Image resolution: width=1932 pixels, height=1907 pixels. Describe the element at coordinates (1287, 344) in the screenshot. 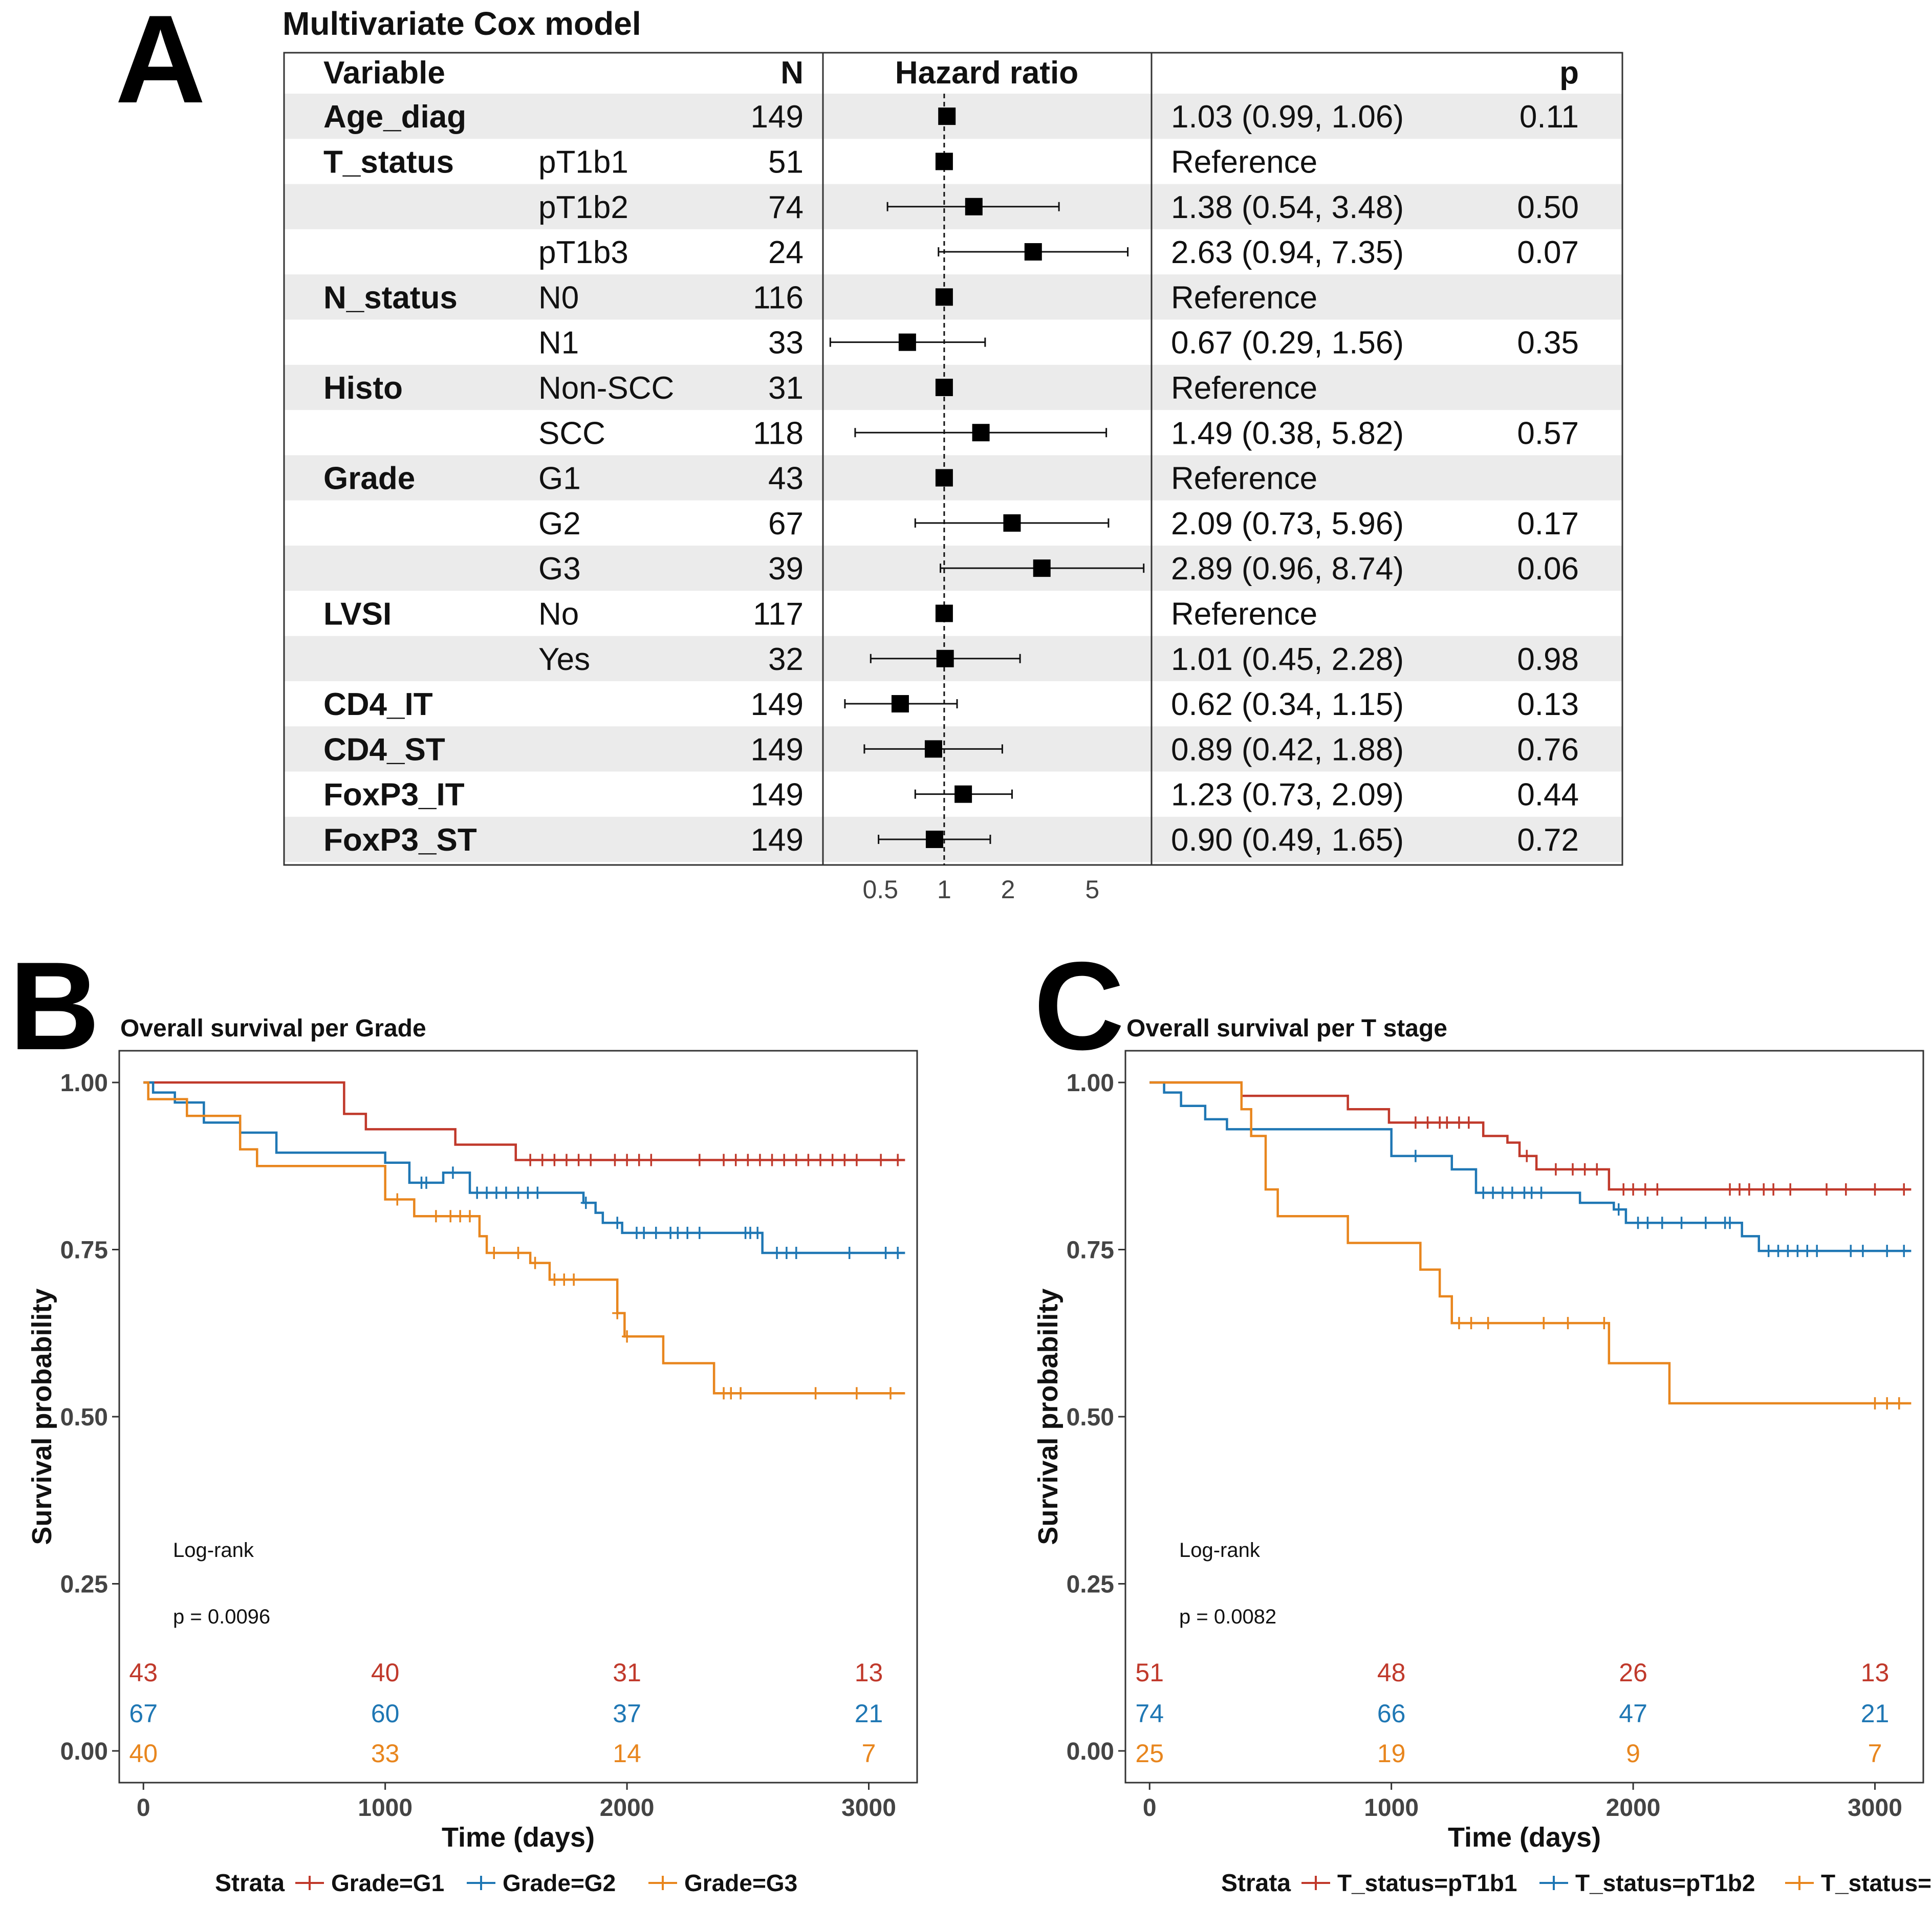

I see `row-estimate-ci: 0.67 (0.29, 1.56)` at that location.